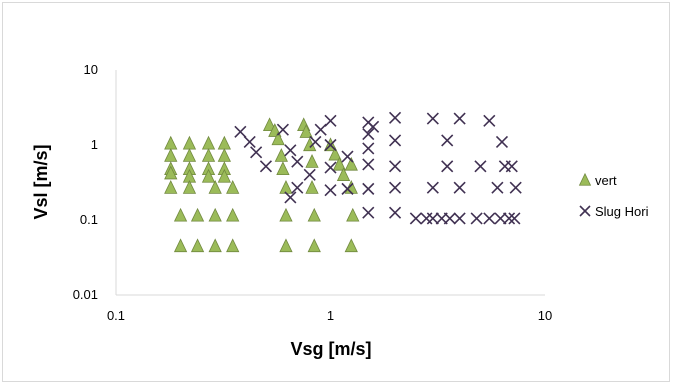  What do you see at coordinates (622, 211) in the screenshot?
I see `legend-label: Slug Hori` at bounding box center [622, 211].